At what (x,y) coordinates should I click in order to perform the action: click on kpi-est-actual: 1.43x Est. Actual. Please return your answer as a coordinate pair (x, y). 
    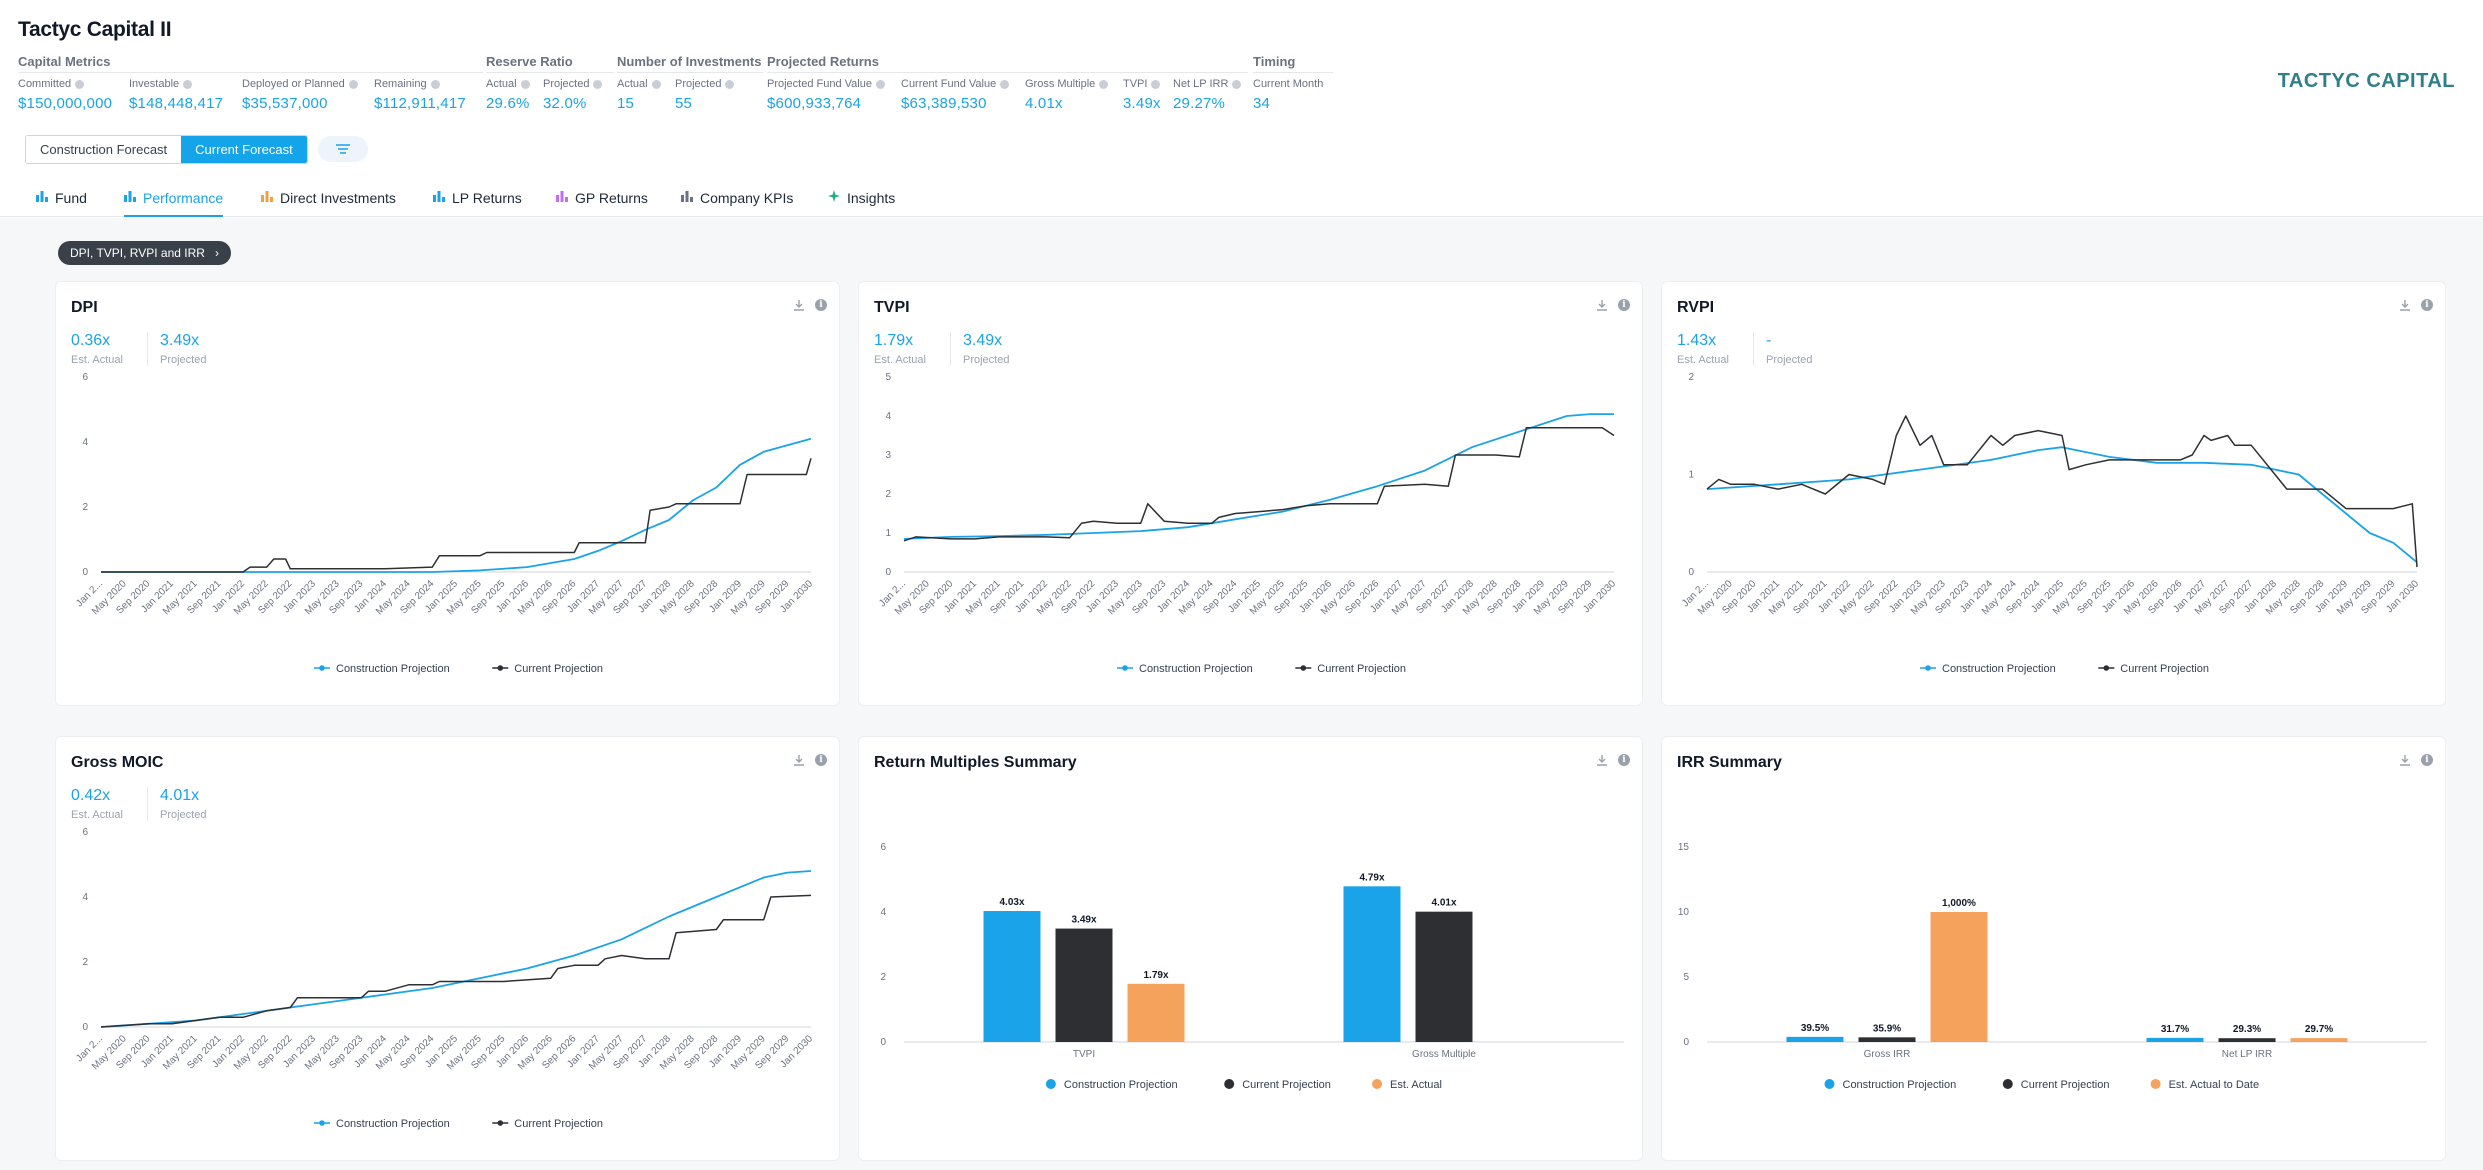
    Looking at the image, I should click on (1709, 349).